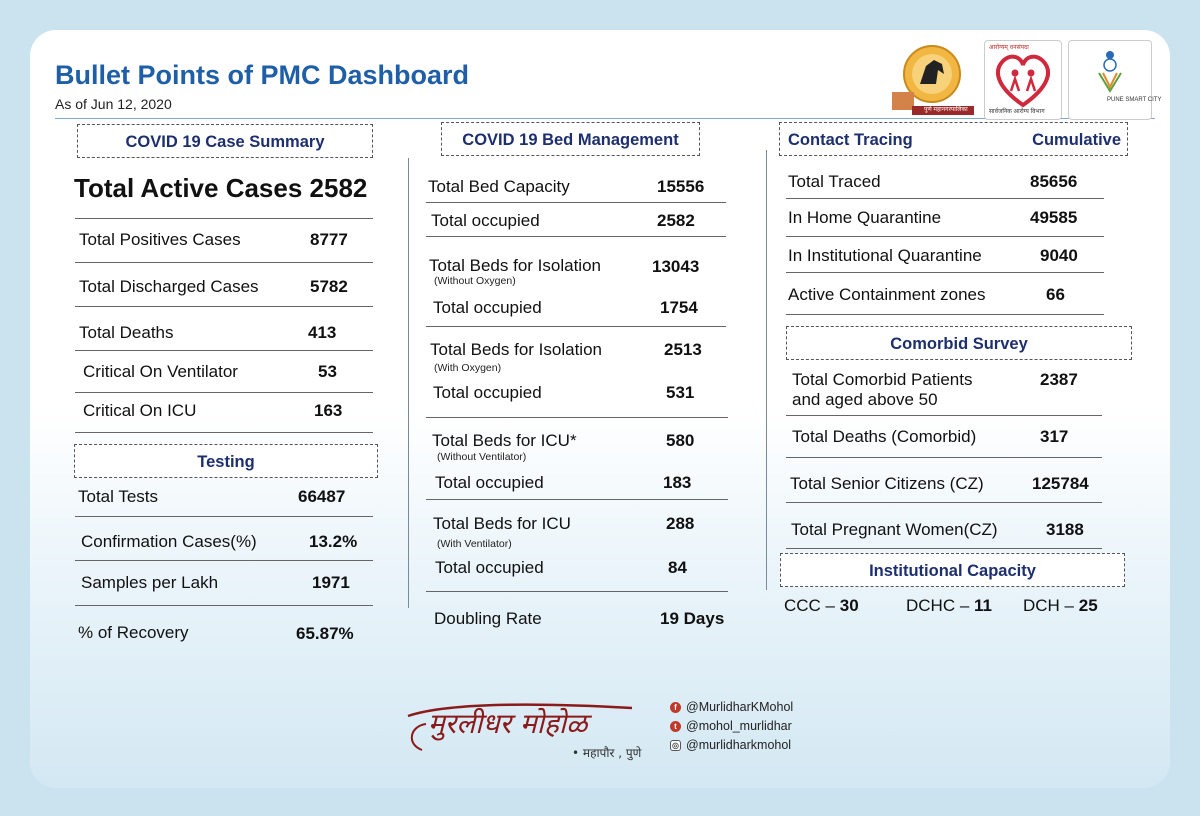 Image resolution: width=1200 pixels, height=816 pixels. Describe the element at coordinates (468, 368) in the screenshot. I see `bed-row-sublabel: (With Oxygen)` at that location.